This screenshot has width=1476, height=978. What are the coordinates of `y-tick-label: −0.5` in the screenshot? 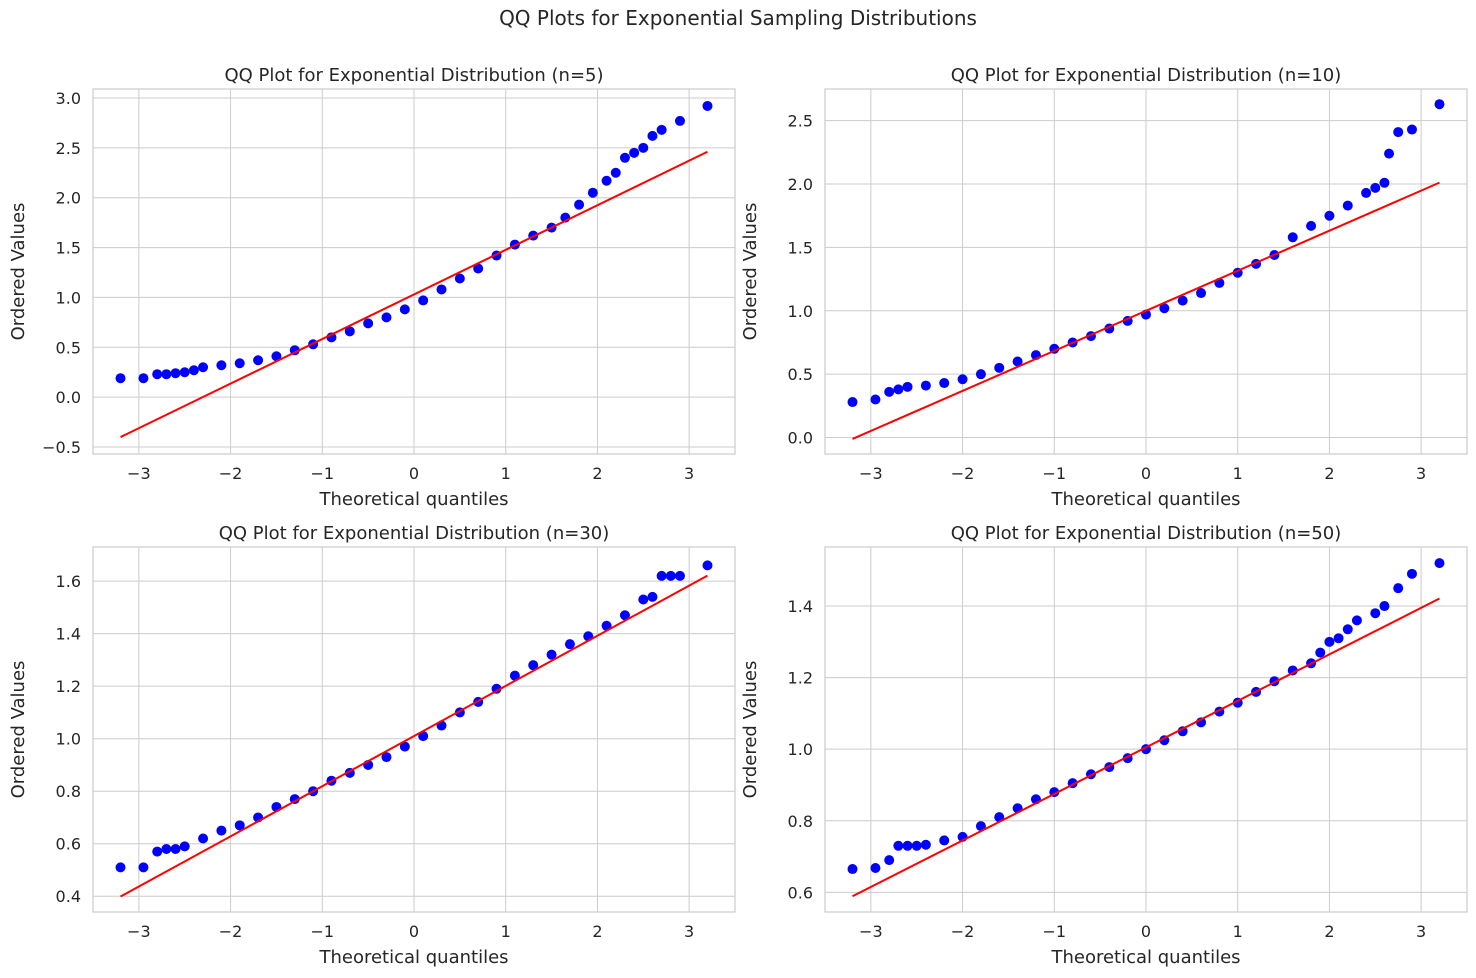 It's located at (61, 447).